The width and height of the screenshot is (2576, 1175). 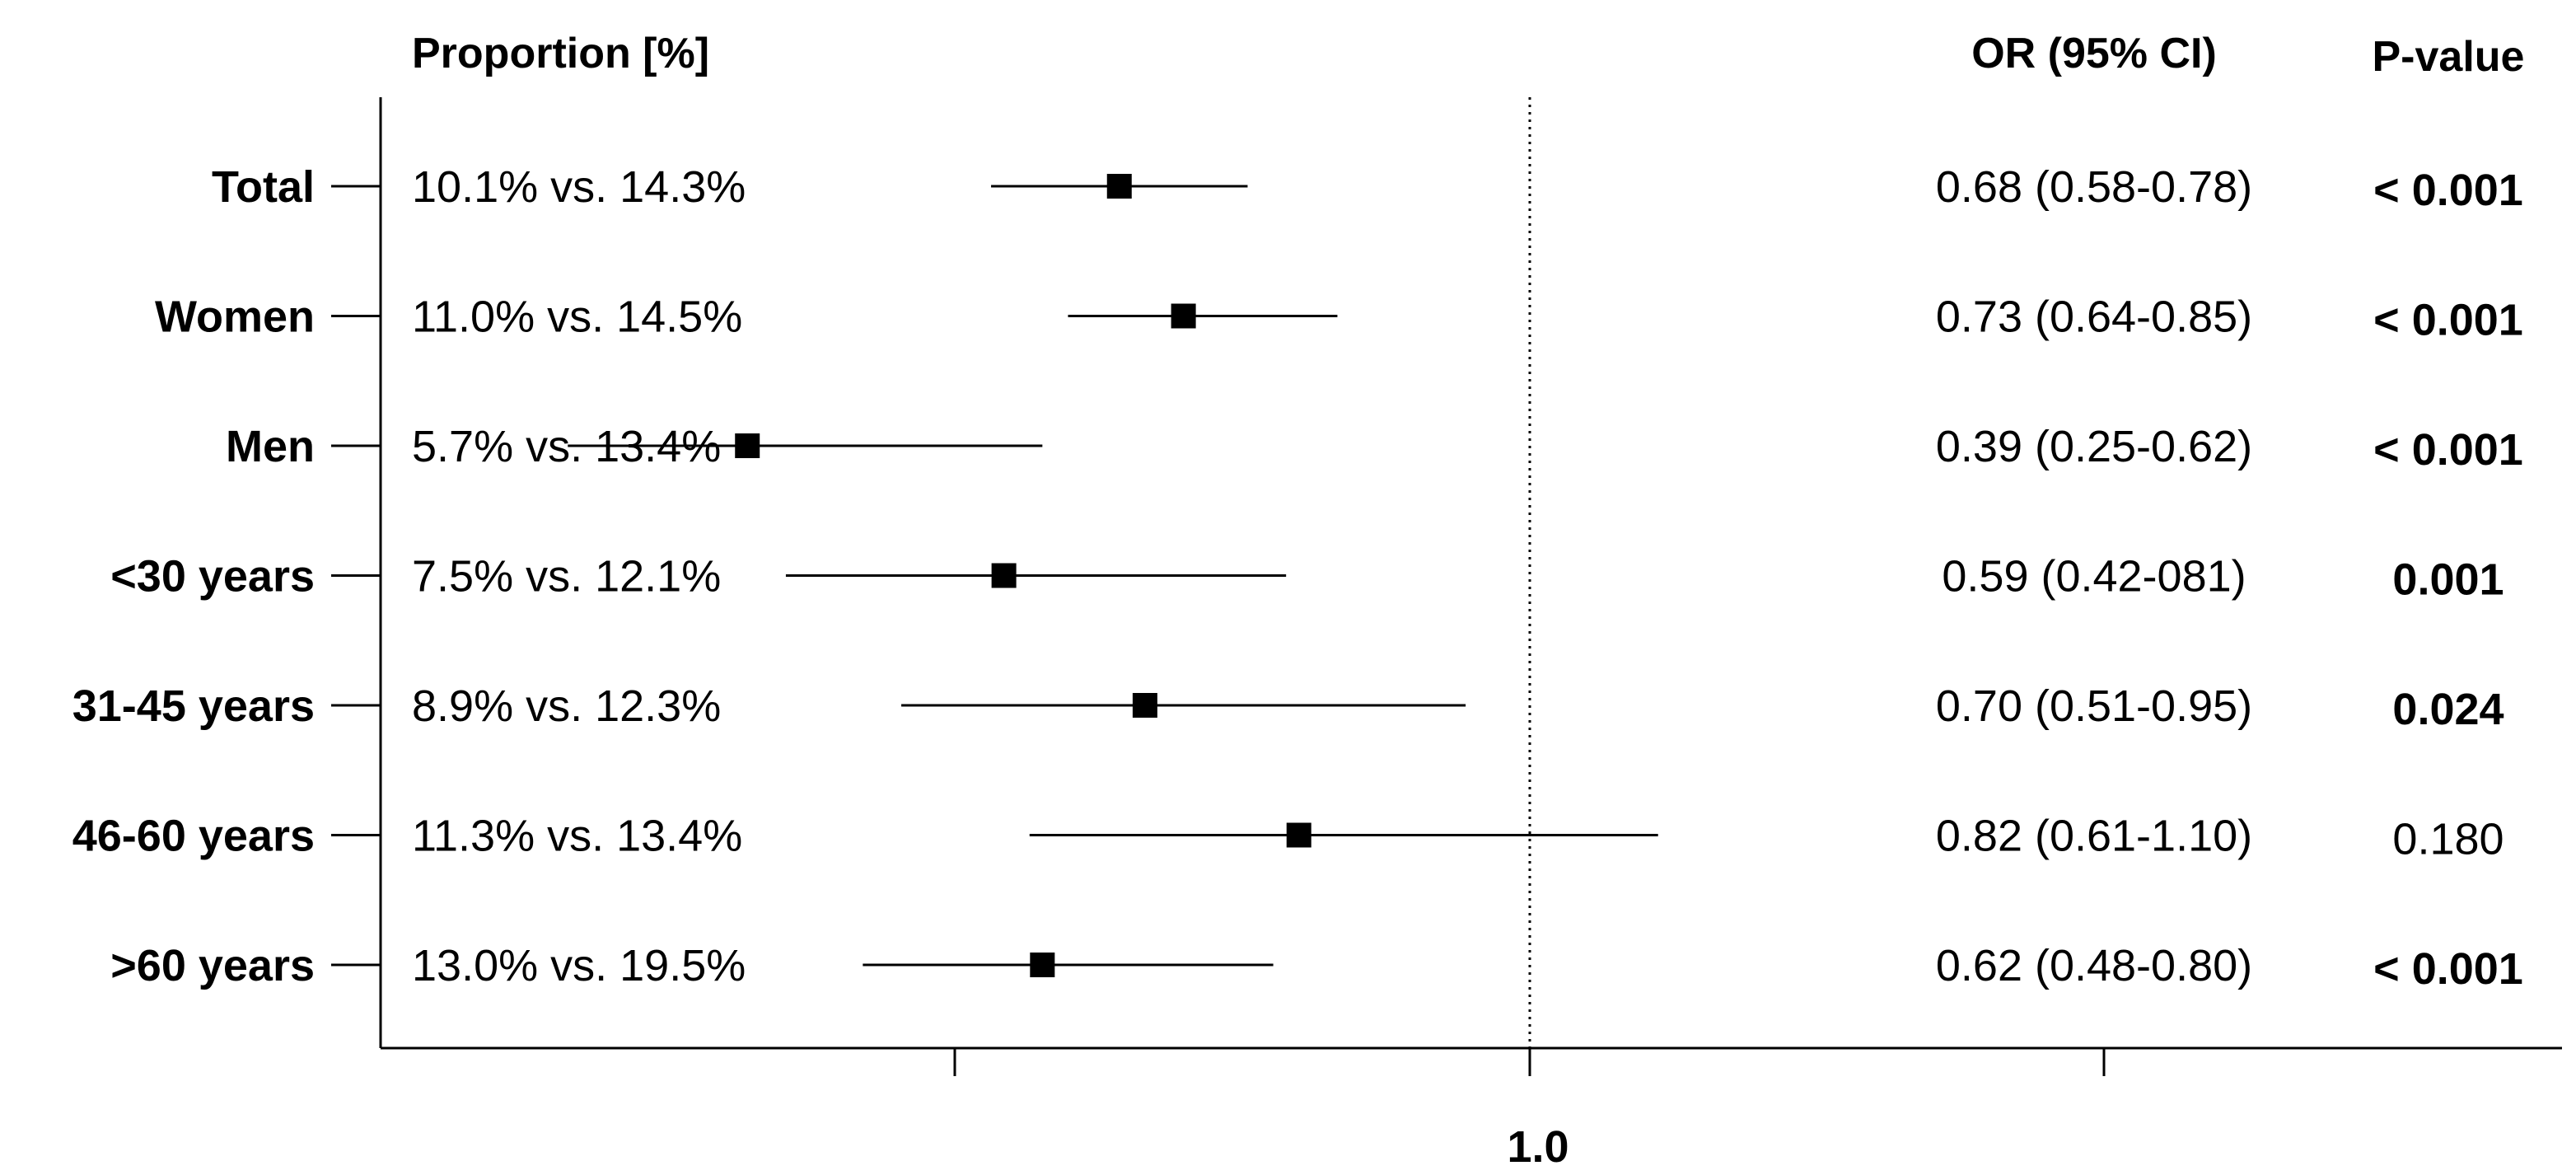 I want to click on row-category-label: Men, so click(x=270, y=446).